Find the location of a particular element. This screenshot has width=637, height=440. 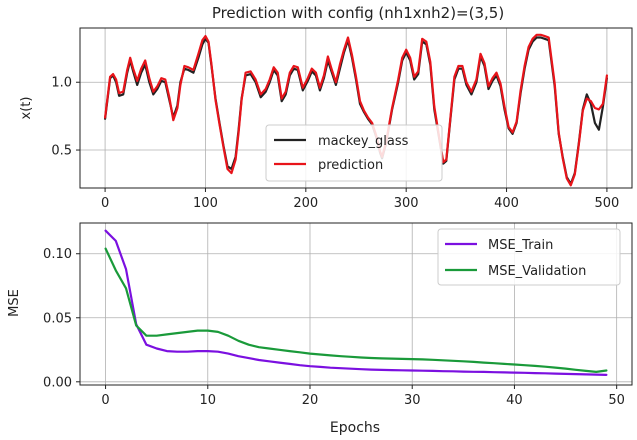

bottom-y-tick-label: 0.00 is located at coordinates (57, 382).